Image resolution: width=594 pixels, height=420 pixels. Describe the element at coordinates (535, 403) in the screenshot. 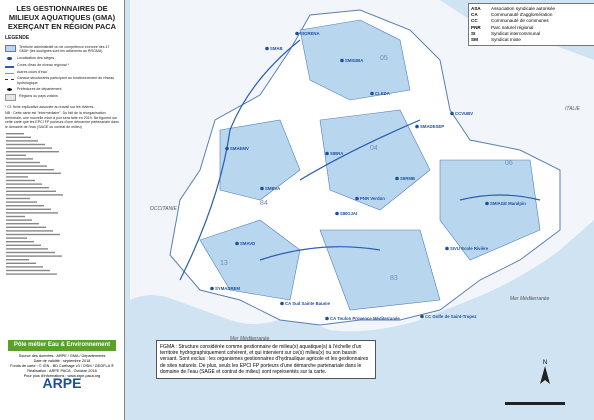

I see `scale-bar` at that location.